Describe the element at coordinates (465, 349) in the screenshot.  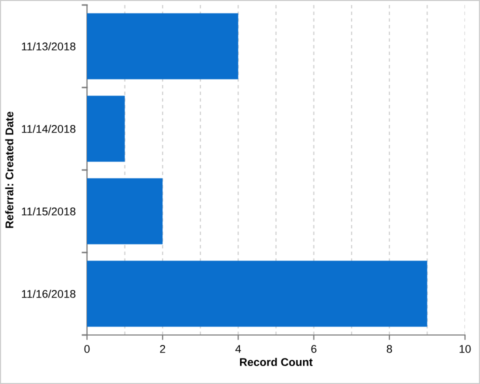
I see `x-tick-label: 10` at that location.